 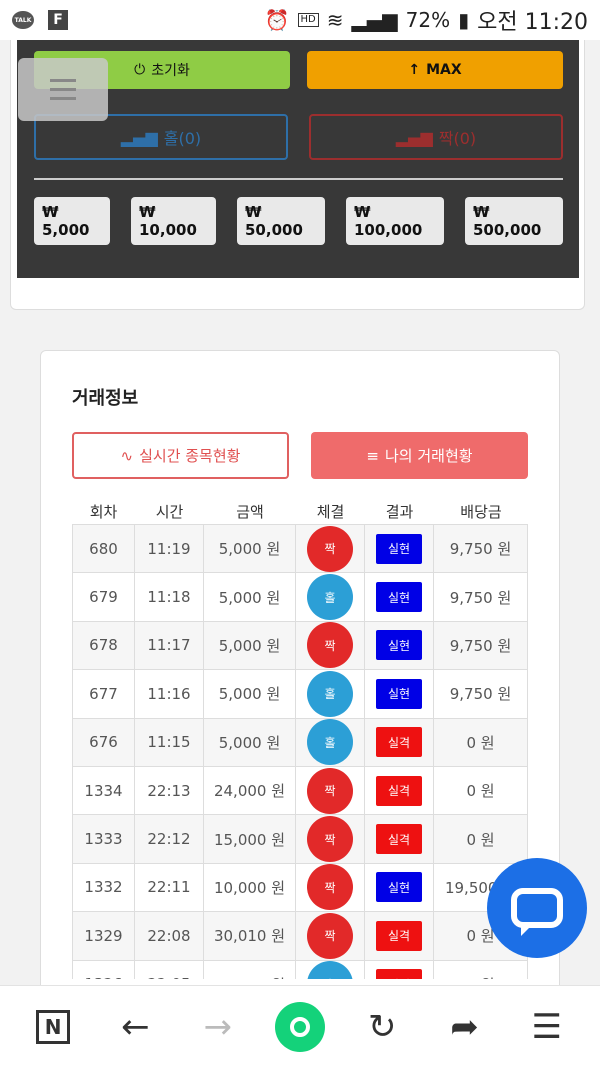 I want to click on tab-my-trades: ≡ 나의 거래현황, so click(x=419, y=455).